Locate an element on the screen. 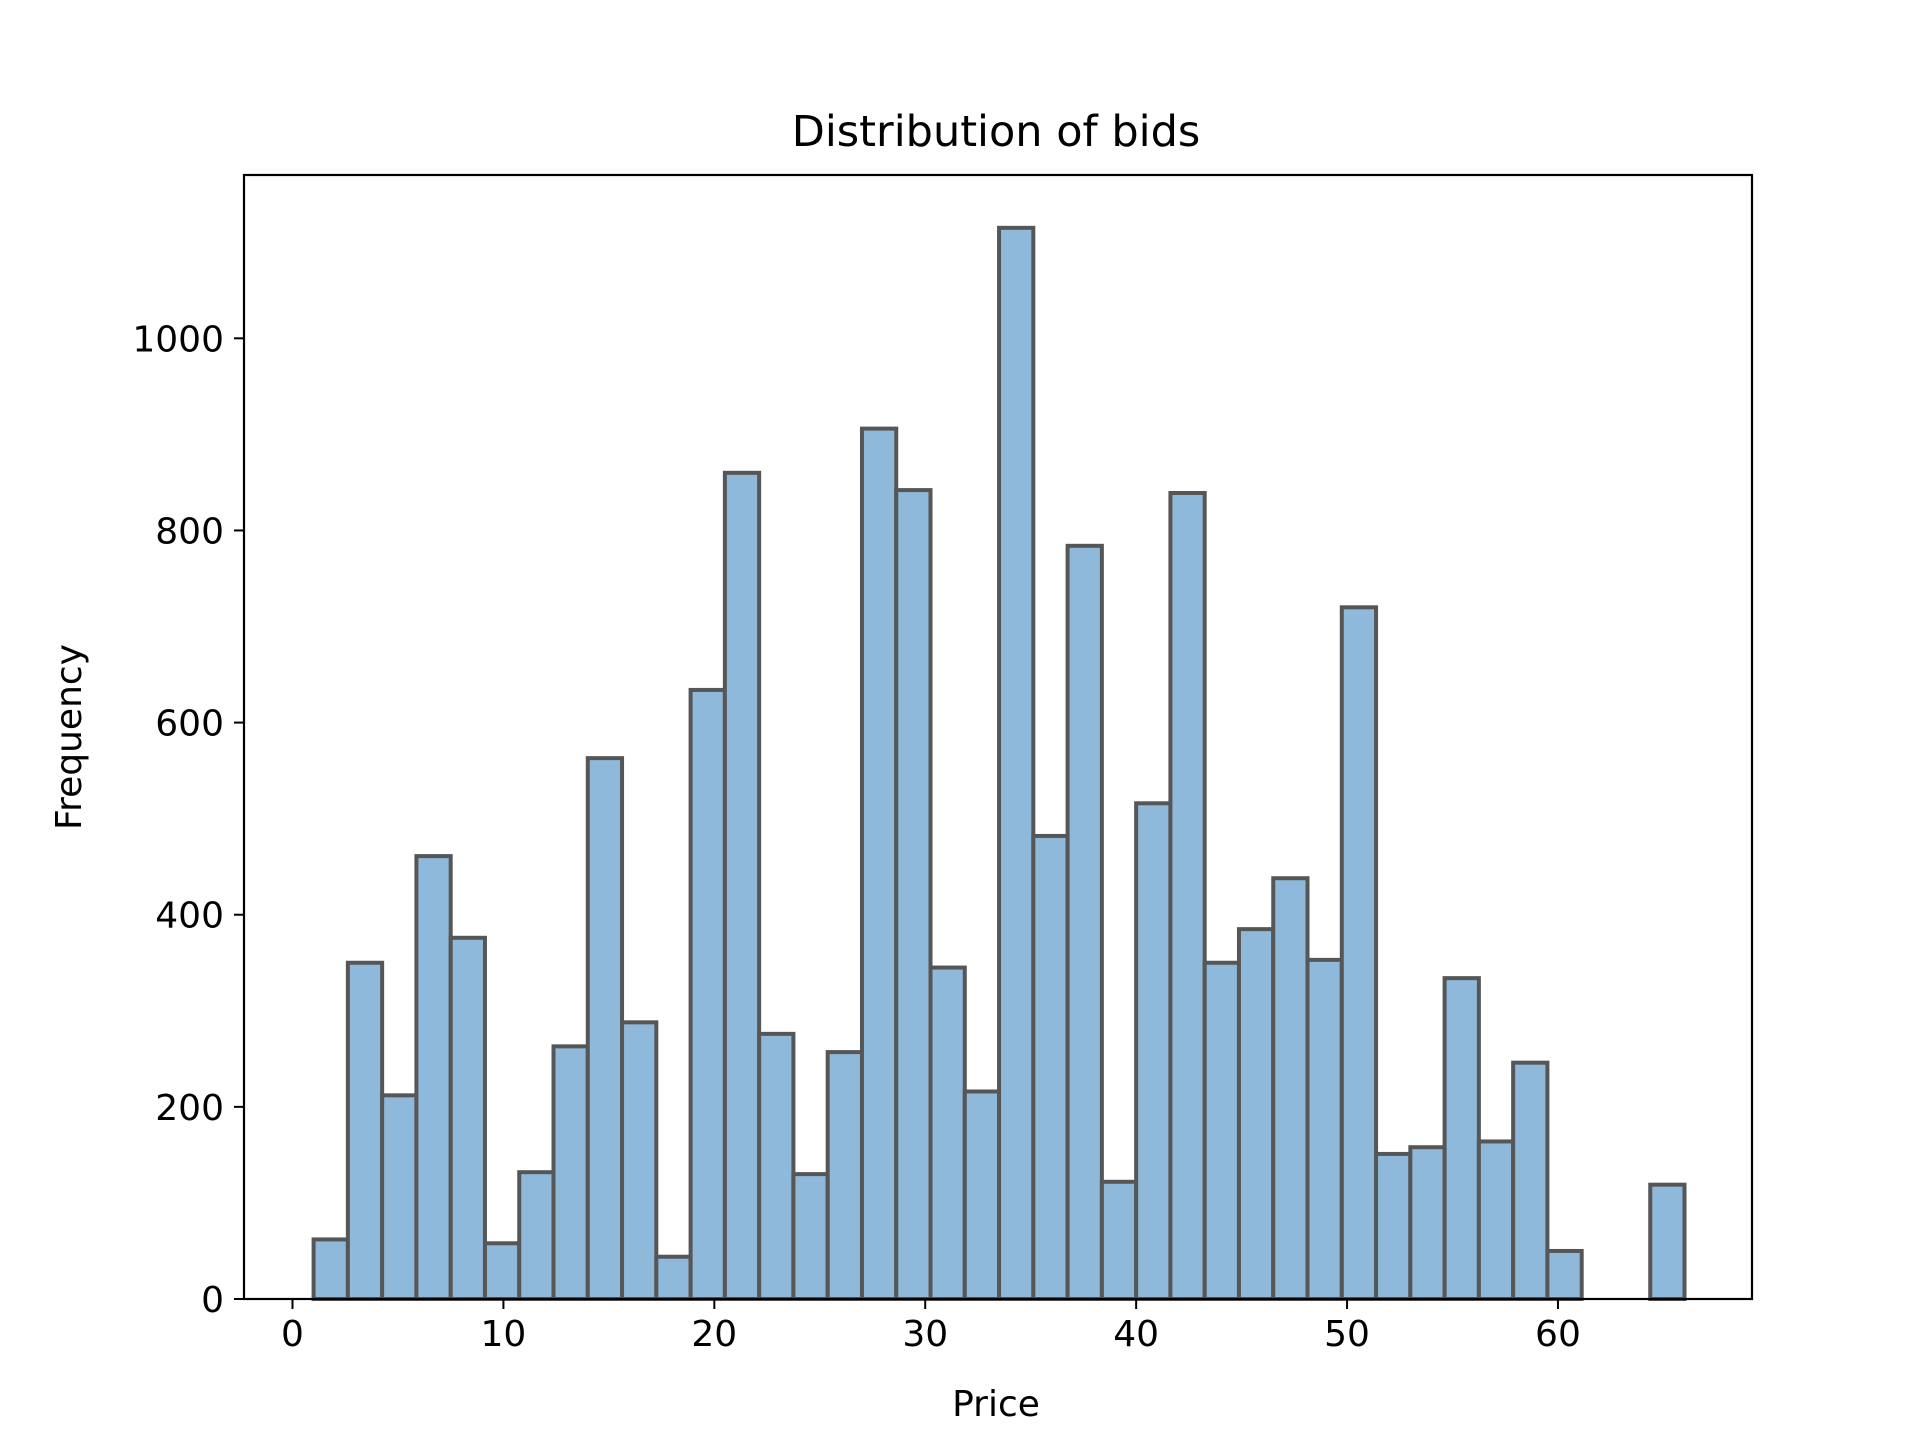 The width and height of the screenshot is (1920, 1444). y-tick-label: 800 is located at coordinates (189, 531).